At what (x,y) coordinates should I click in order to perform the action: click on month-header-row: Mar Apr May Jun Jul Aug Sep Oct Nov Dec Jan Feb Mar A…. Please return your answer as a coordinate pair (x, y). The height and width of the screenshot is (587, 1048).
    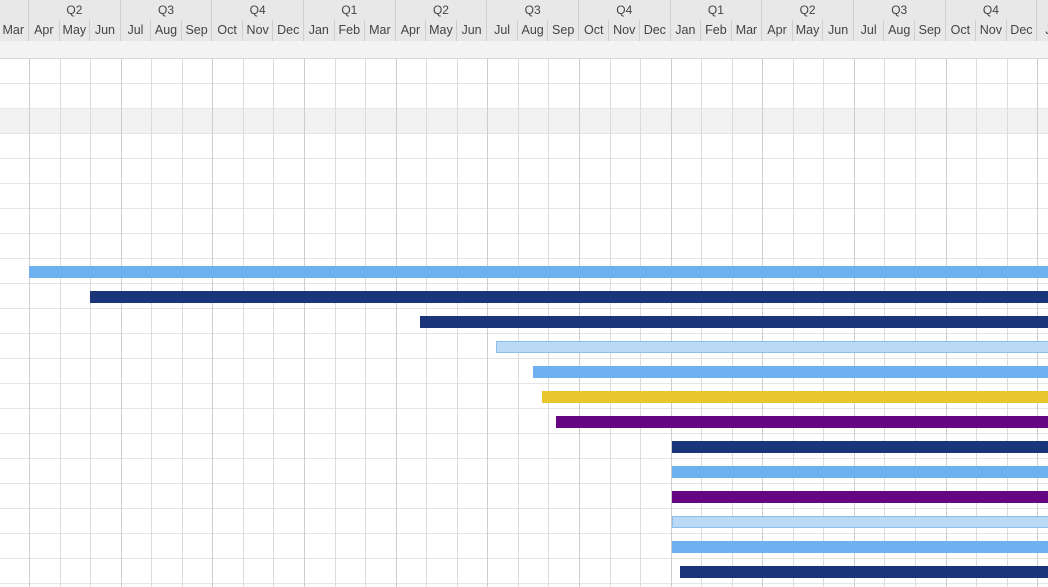
    Looking at the image, I should click on (524, 30).